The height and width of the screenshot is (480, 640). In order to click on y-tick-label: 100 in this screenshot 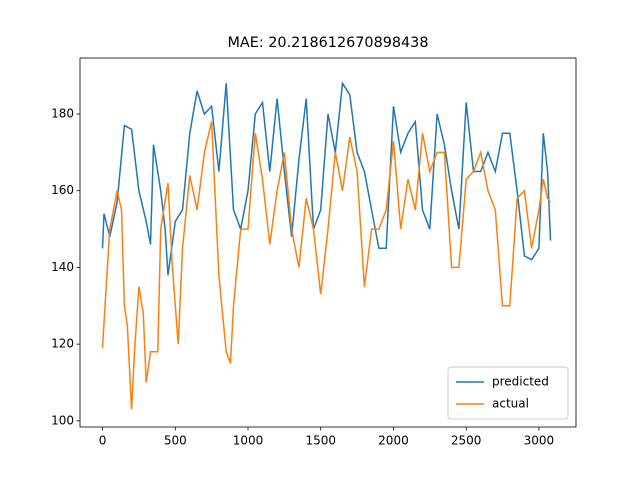, I will do `click(62, 420)`.